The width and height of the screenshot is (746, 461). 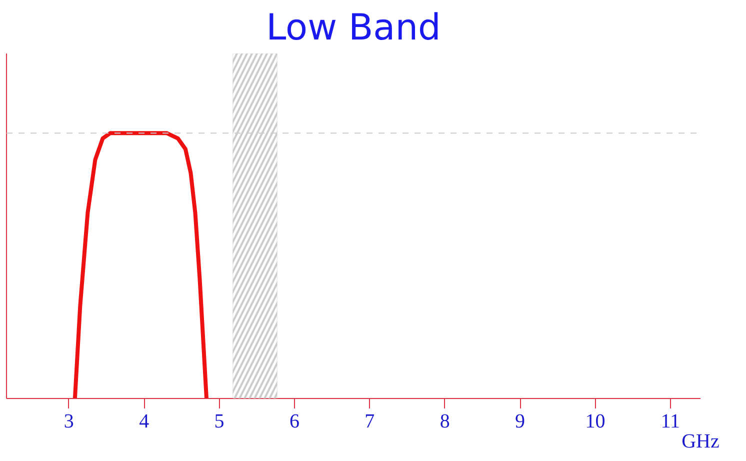 I want to click on x-tick-label: 3, so click(x=69, y=421).